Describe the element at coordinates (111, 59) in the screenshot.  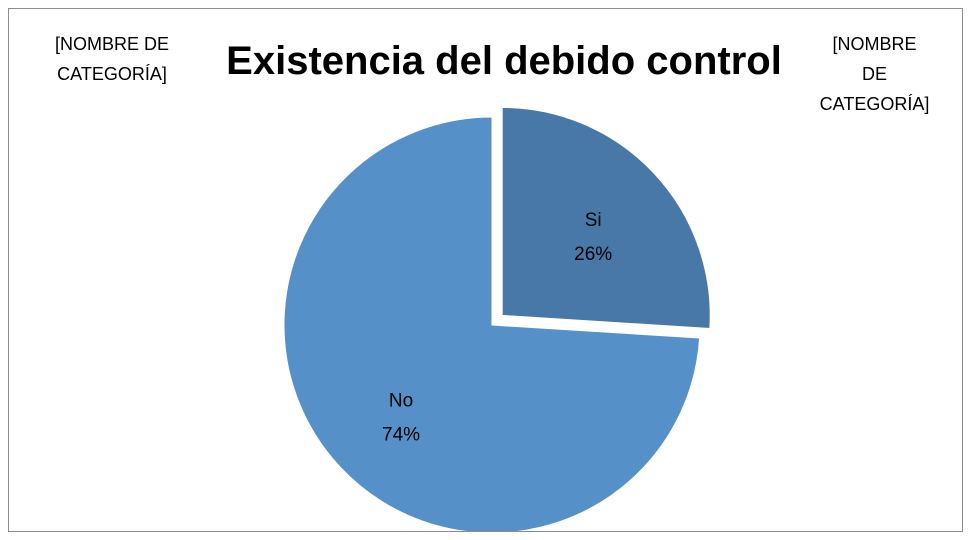
I see `placeholder-category-label-left: [NOMBRE DE CATEGORÍA]` at that location.